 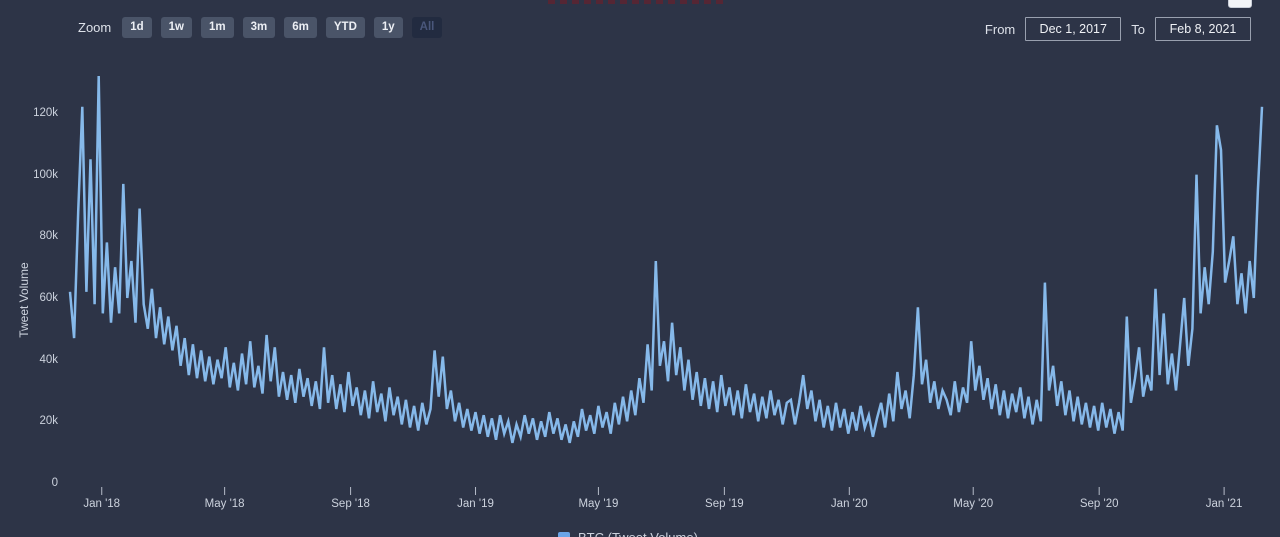 I want to click on to-date-input, so click(x=1203, y=29).